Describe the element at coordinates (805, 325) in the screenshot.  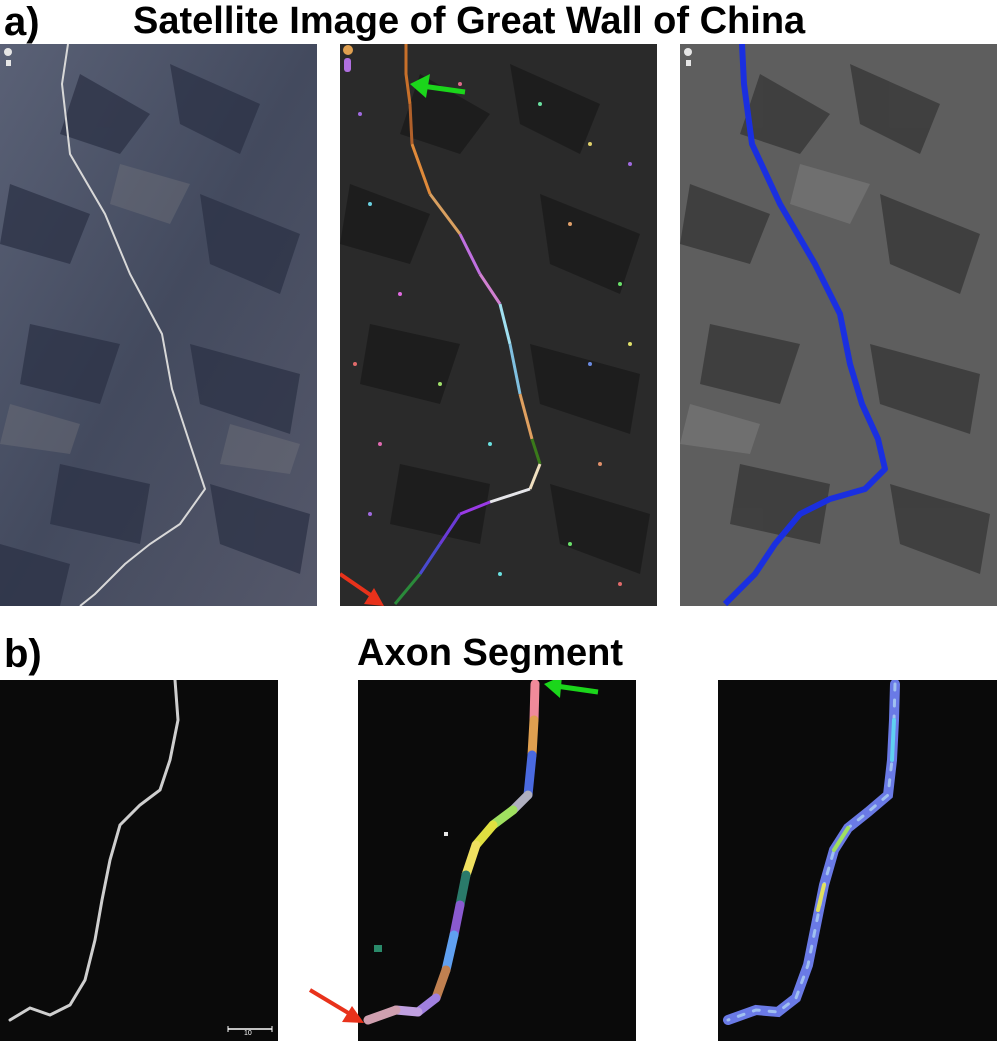
I see `wall-trace-line` at that location.